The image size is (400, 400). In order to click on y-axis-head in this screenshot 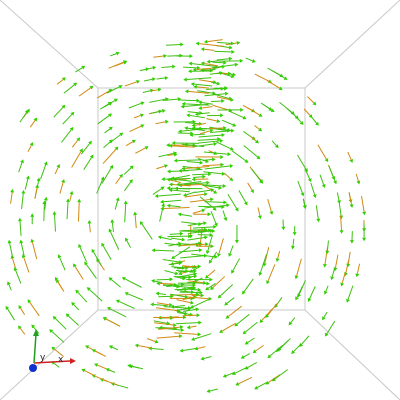, I will do `click(36, 332)`.